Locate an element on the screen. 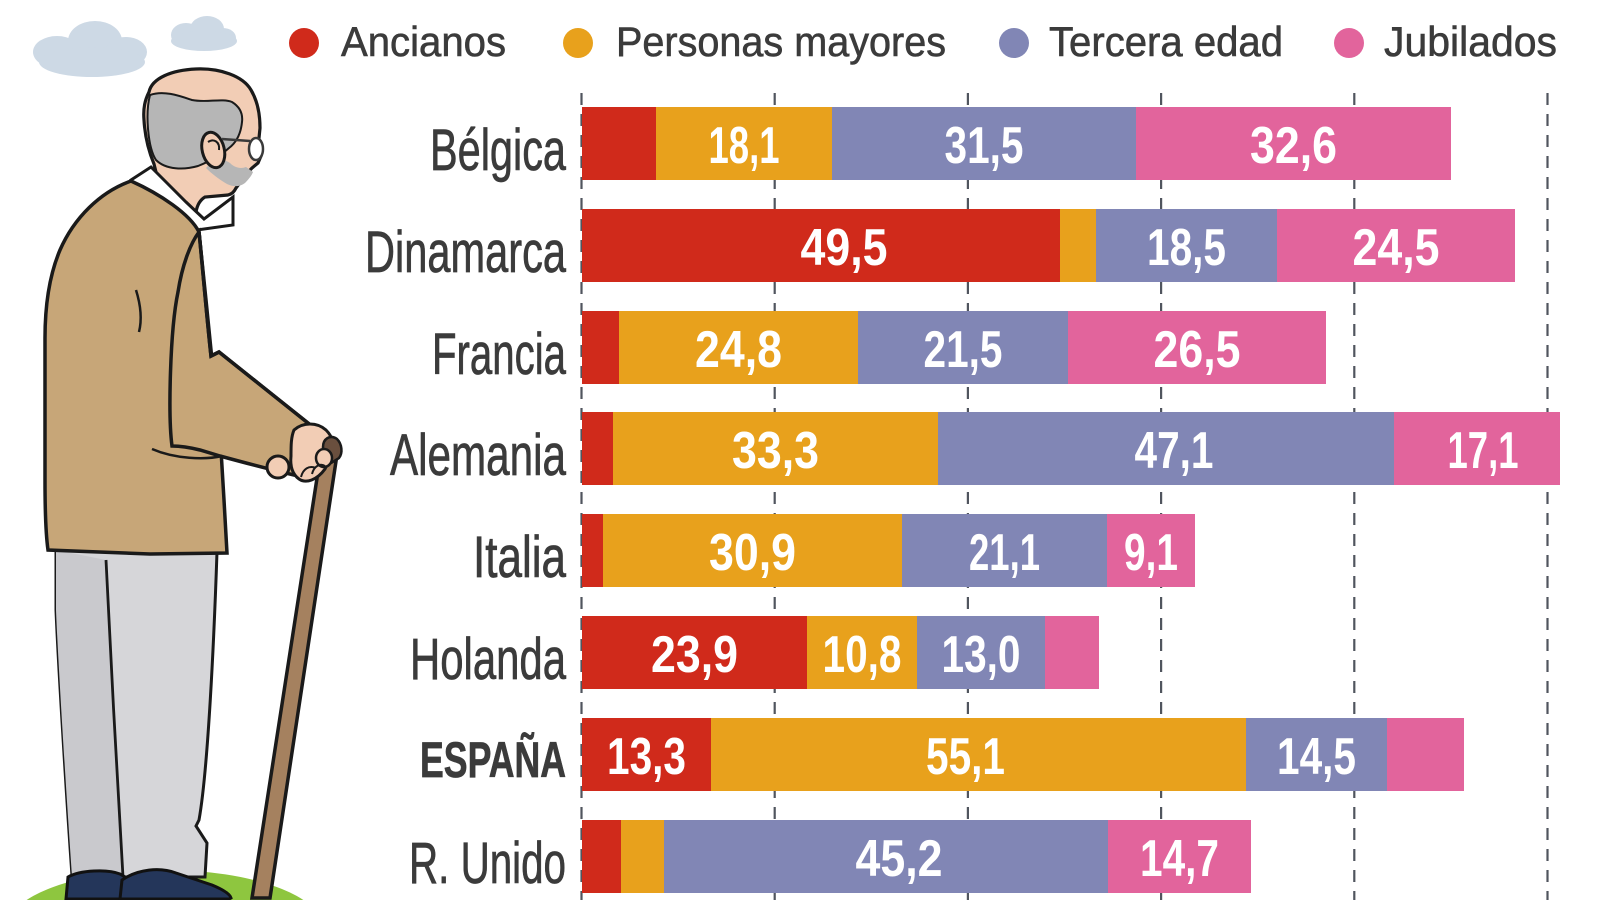 Image resolution: width=1600 pixels, height=900 pixels. svg-text: 9,1 is located at coordinates (1151, 553).